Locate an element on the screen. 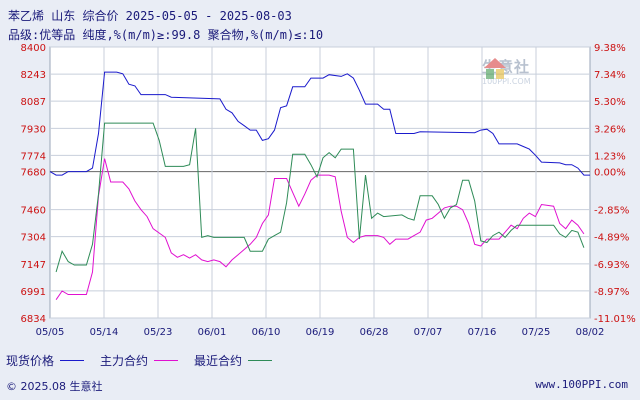 The image size is (640, 400). y-tick-label-right: -4.89% is located at coordinates (611, 238).